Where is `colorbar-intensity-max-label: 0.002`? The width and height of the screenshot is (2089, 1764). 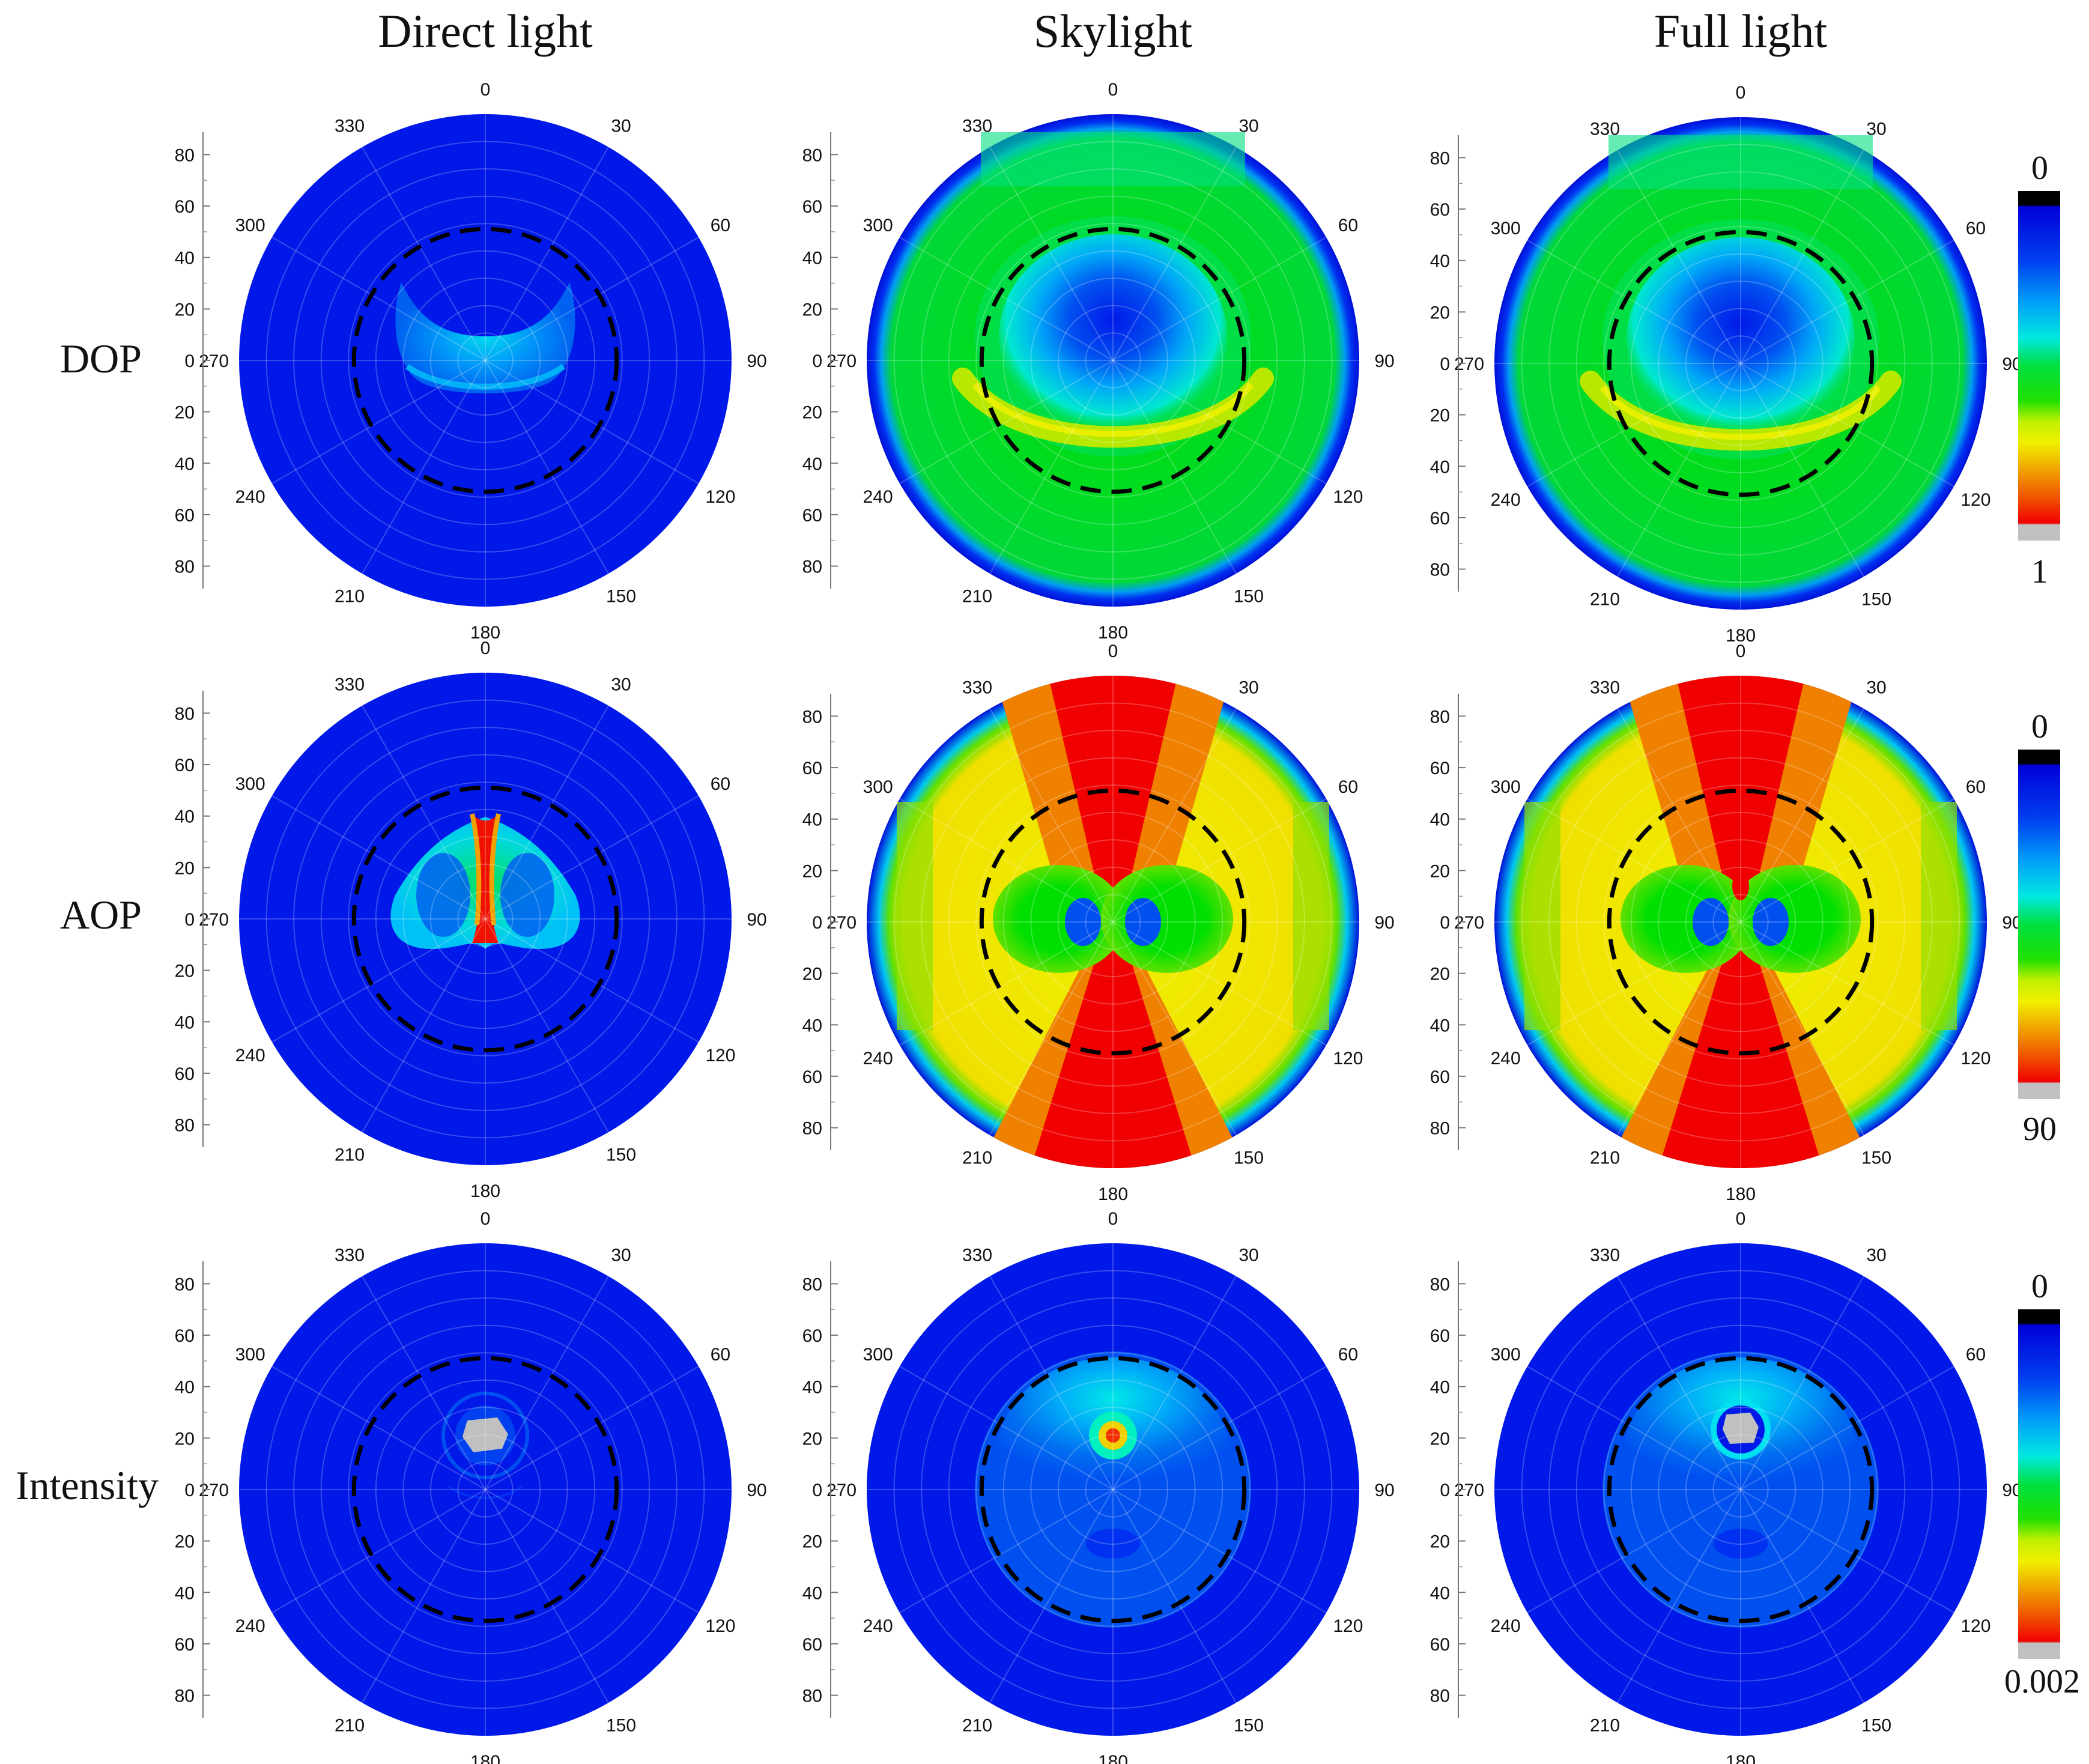
colorbar-intensity-max-label: 0.002 is located at coordinates (2042, 1681).